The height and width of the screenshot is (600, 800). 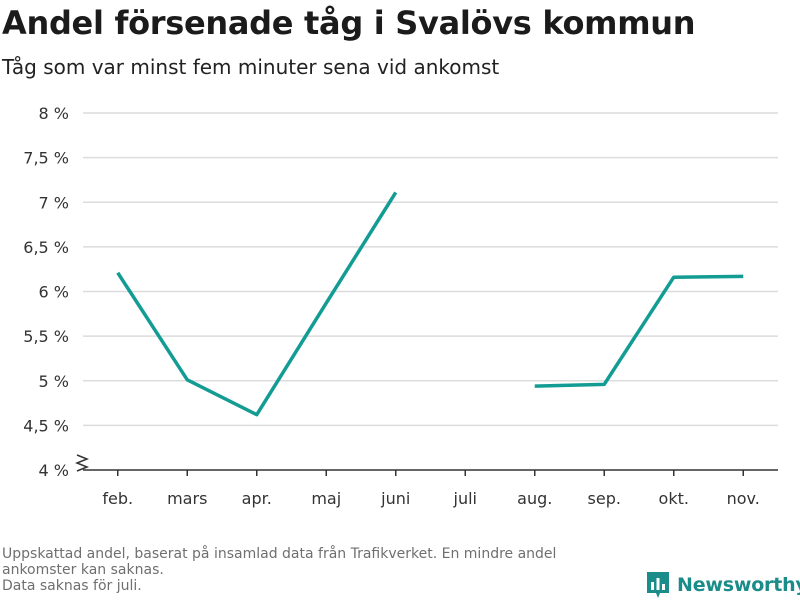 I want to click on x-tick-label: mars, so click(x=187, y=498).